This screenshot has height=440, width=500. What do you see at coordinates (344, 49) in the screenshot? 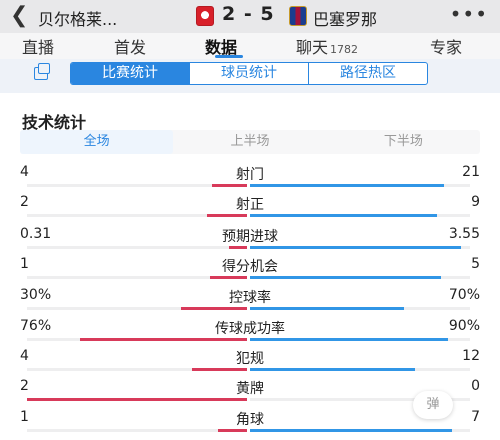
I see `chat-count-badge: 1782` at bounding box center [344, 49].